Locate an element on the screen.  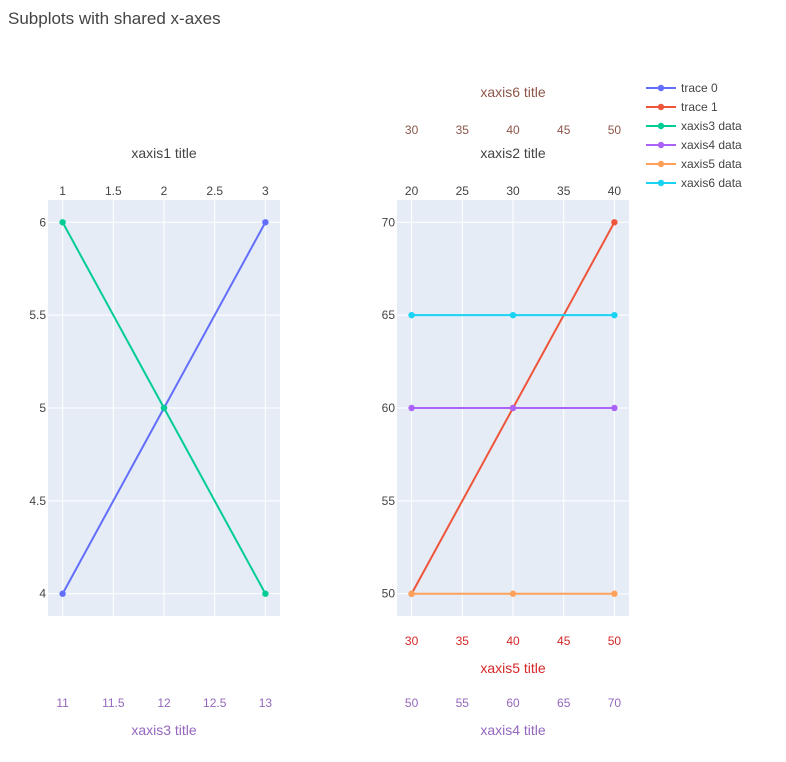
y-tick-label: 4.5 is located at coordinates (37, 501).